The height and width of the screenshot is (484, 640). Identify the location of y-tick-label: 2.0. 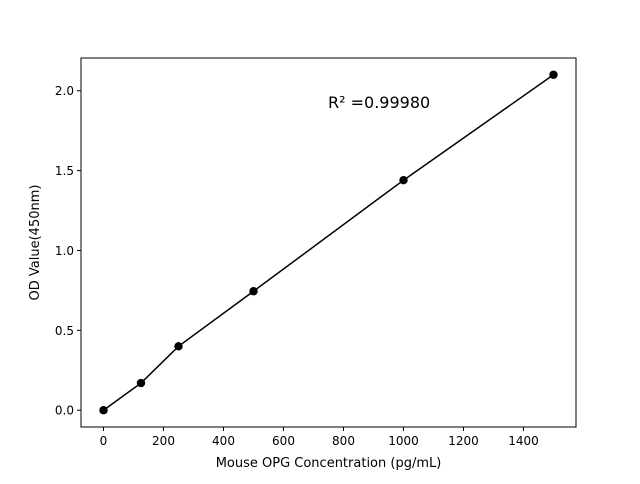
(64, 91).